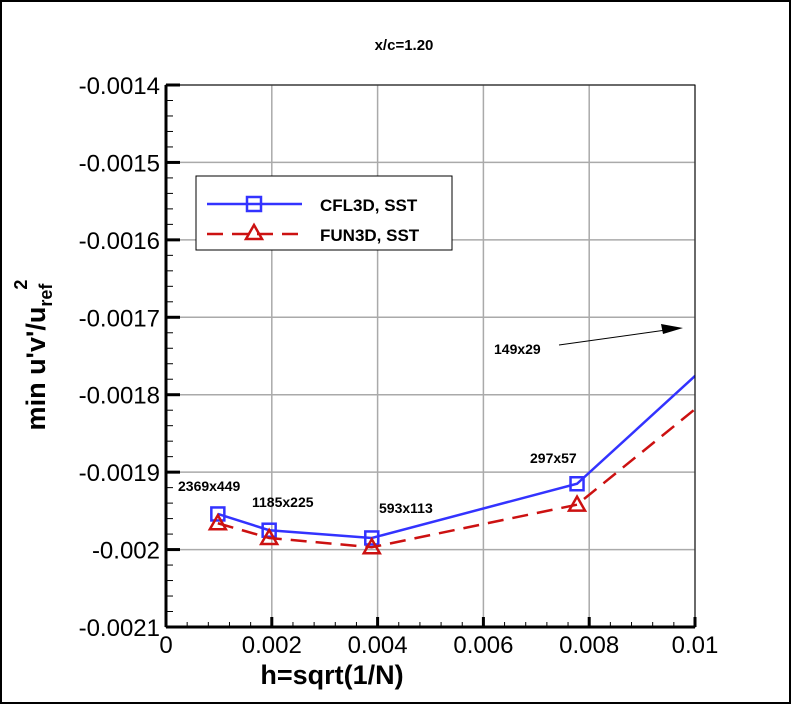 This screenshot has width=791, height=704. I want to click on legend-label-fun3d: FUN3D, SST, so click(370, 235).